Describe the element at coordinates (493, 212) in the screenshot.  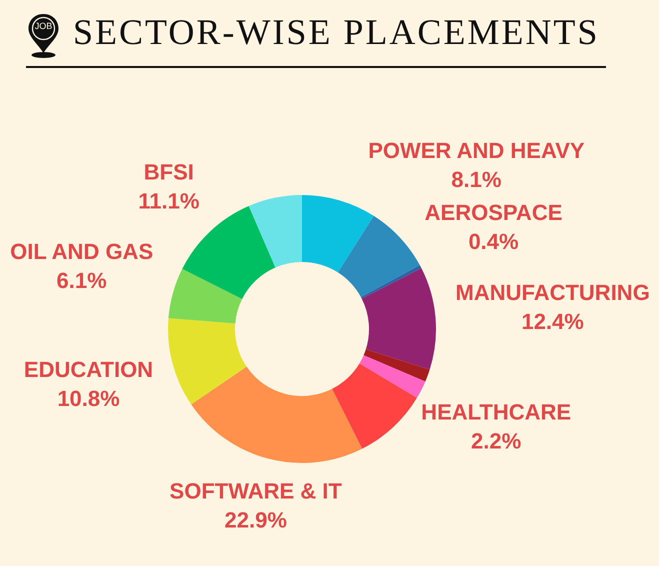
I see `slice-label: AEROSPACE` at that location.